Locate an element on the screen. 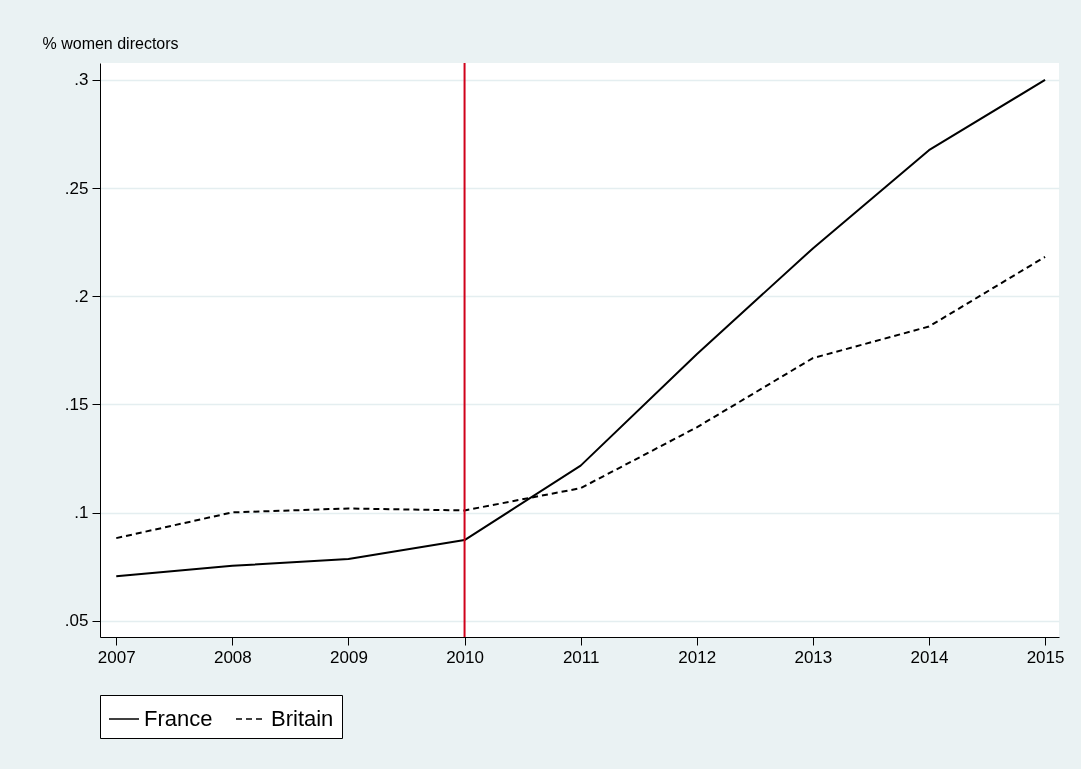  x-tick-label: 2014 is located at coordinates (929, 657).